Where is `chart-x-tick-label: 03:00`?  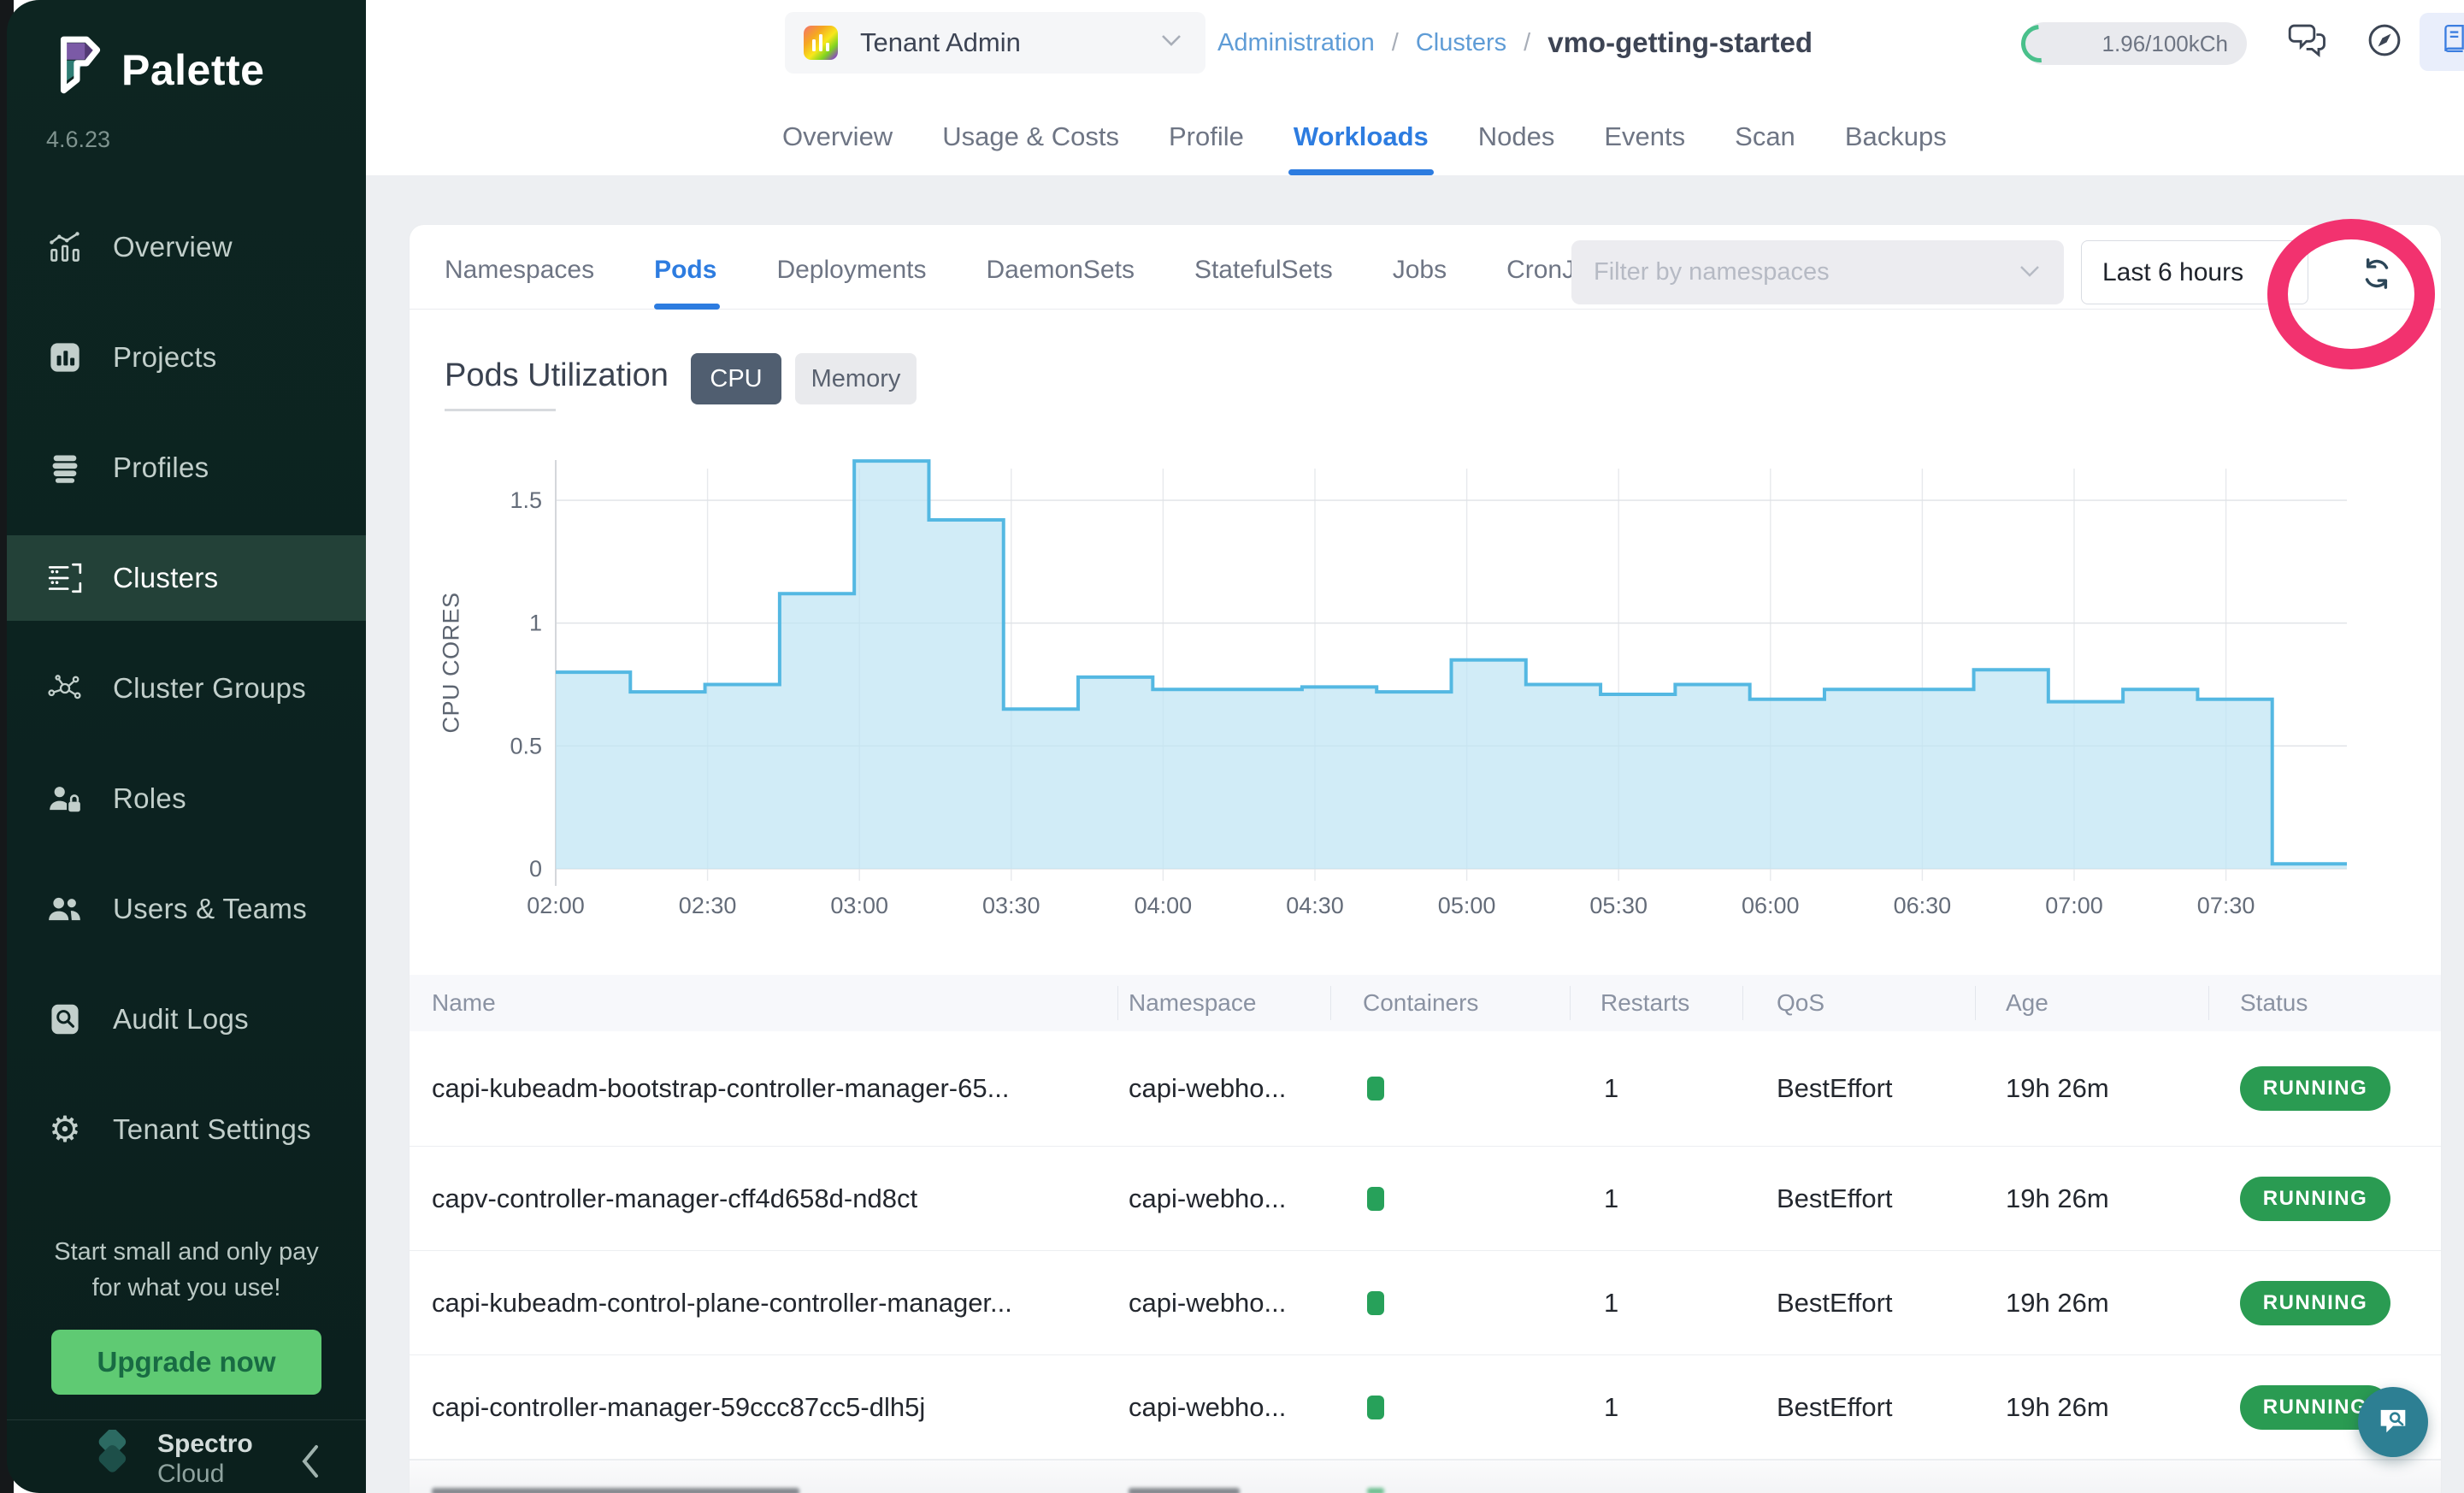
chart-x-tick-label: 03:00 is located at coordinates (859, 905).